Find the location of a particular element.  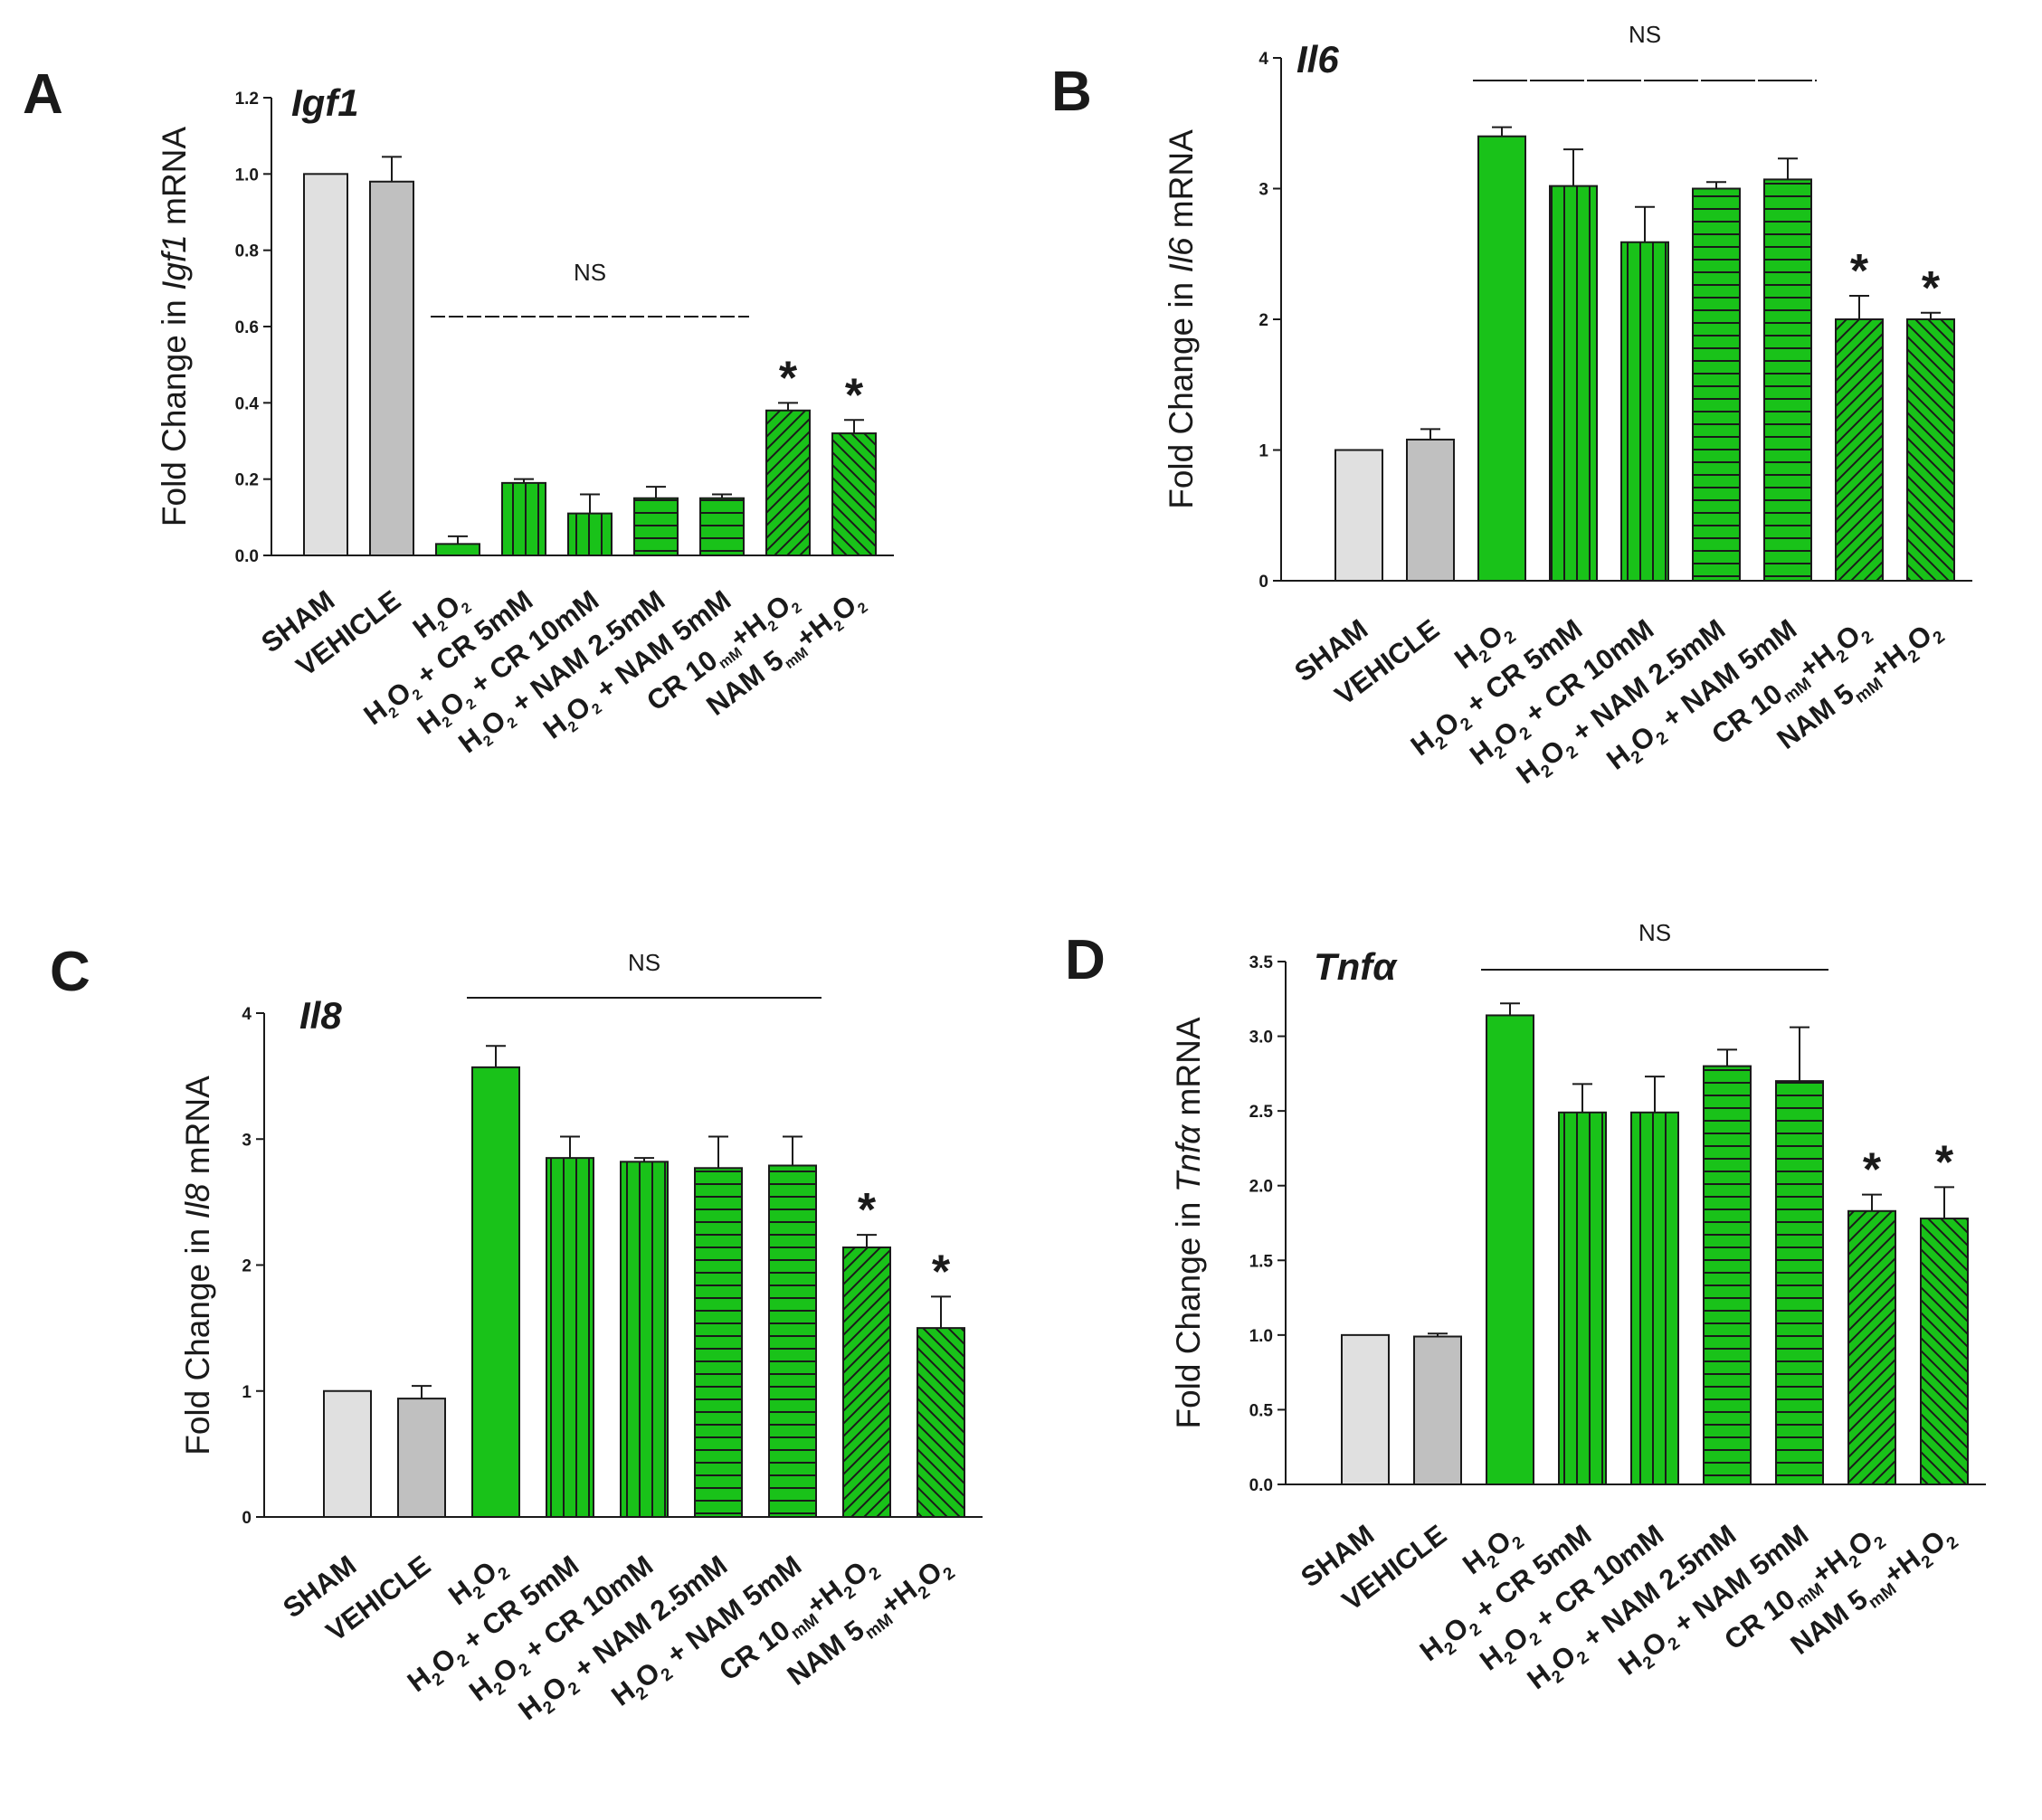

y-tick-label: 2.0 is located at coordinates (1261, 1187).